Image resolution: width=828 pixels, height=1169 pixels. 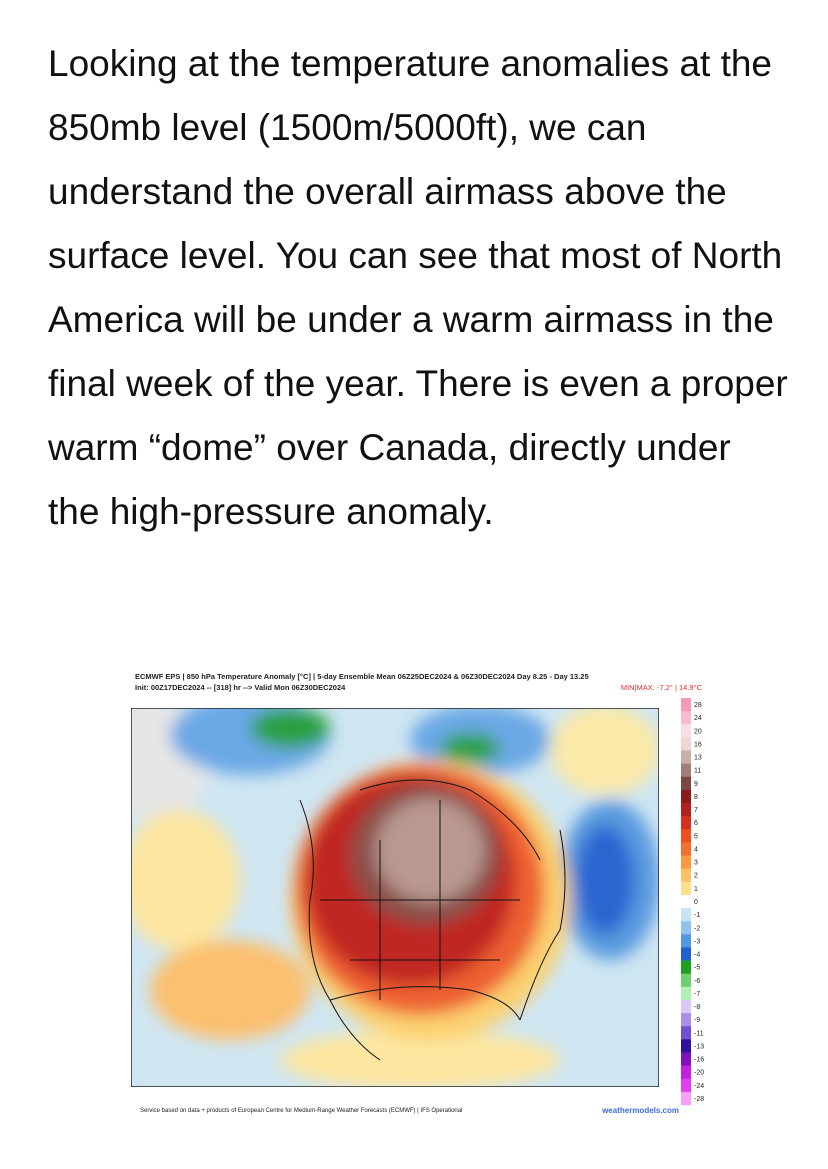 What do you see at coordinates (699, 1046) in the screenshot?
I see `colorbar-label: -13` at bounding box center [699, 1046].